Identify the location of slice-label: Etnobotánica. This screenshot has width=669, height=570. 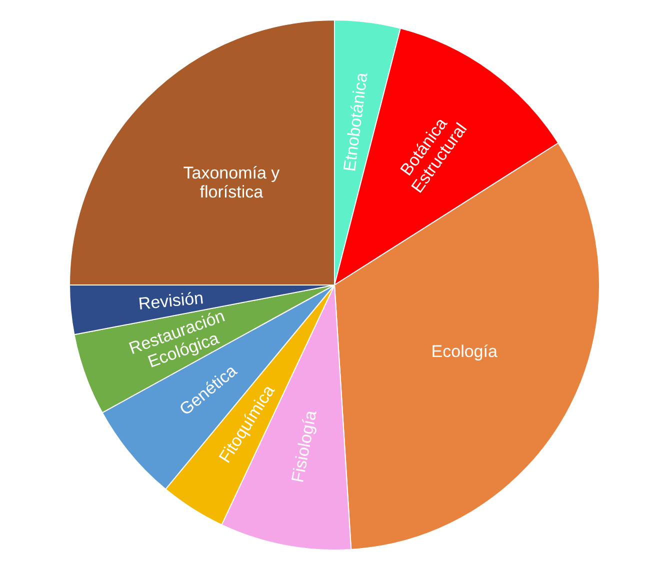
(356, 121).